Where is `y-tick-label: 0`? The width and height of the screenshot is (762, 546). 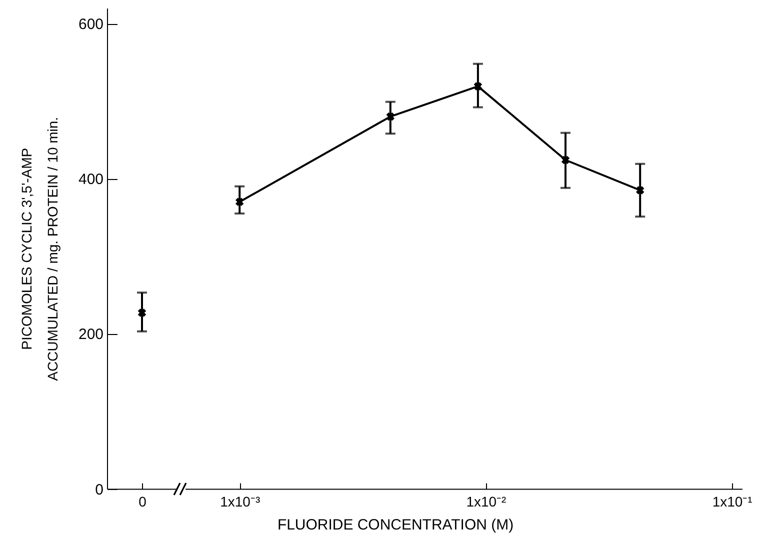
y-tick-label: 0 is located at coordinates (99, 489).